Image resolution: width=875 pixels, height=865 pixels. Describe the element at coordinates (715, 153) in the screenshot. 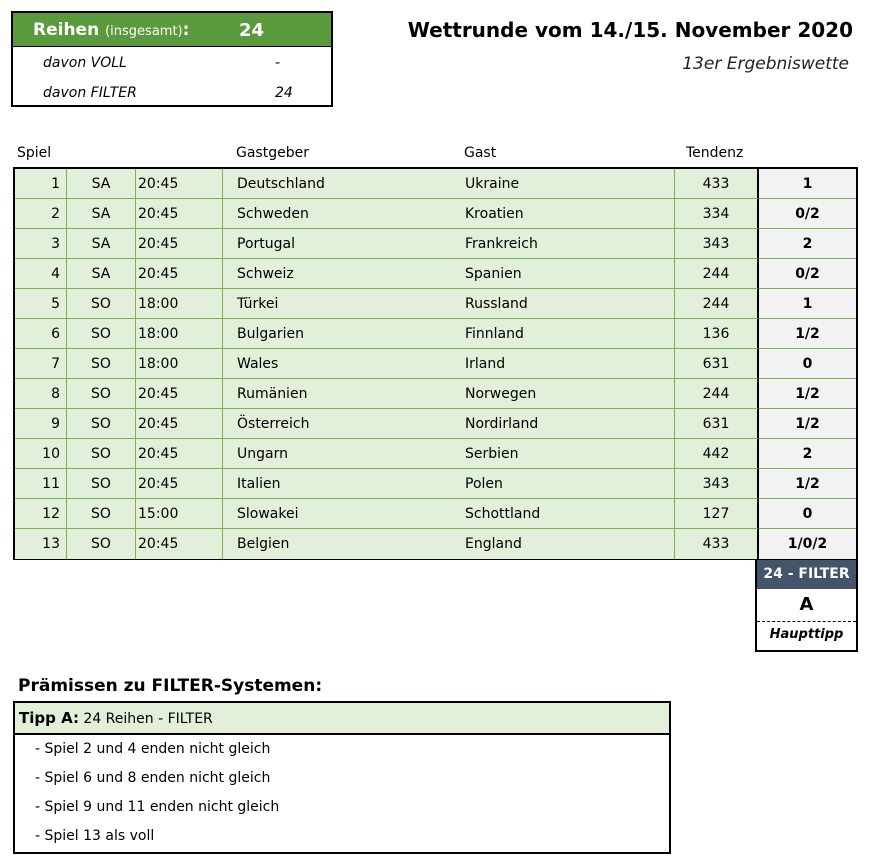

I see `col-header-tendenz: Tendenz` at that location.